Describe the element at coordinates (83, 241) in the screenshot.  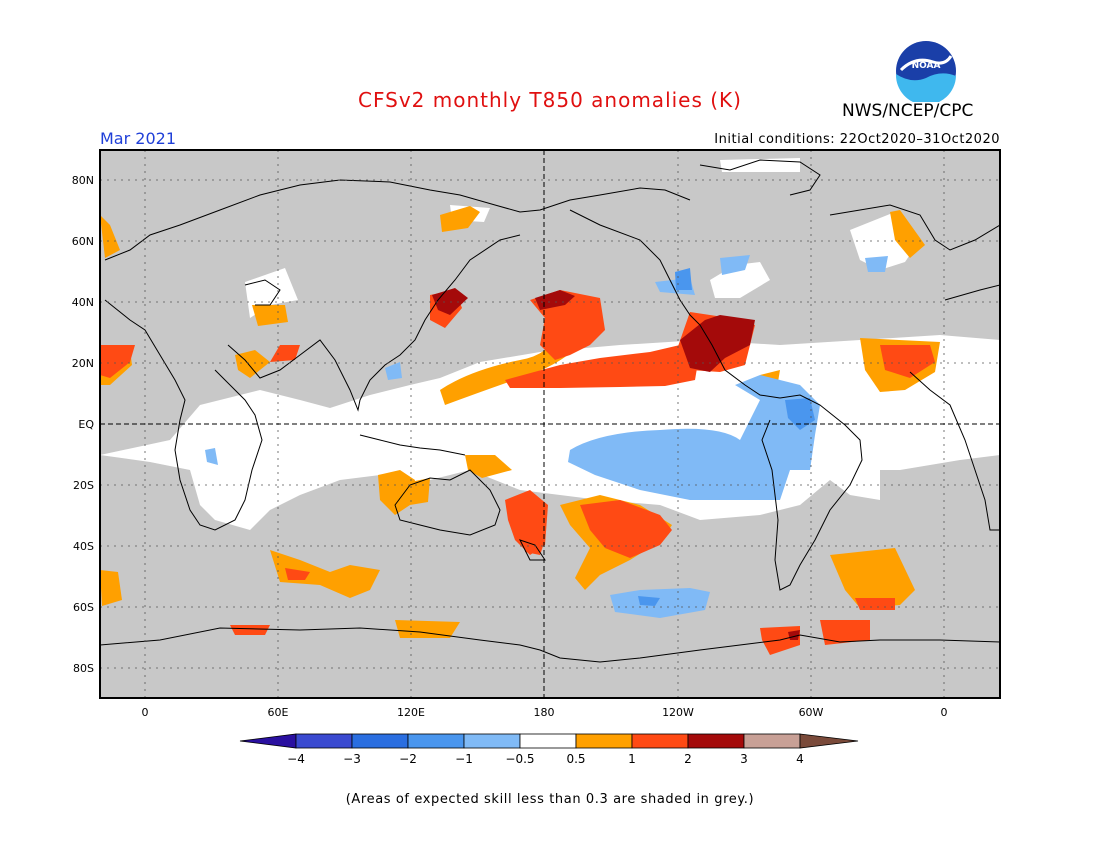
I see `lat-label: 60N` at that location.